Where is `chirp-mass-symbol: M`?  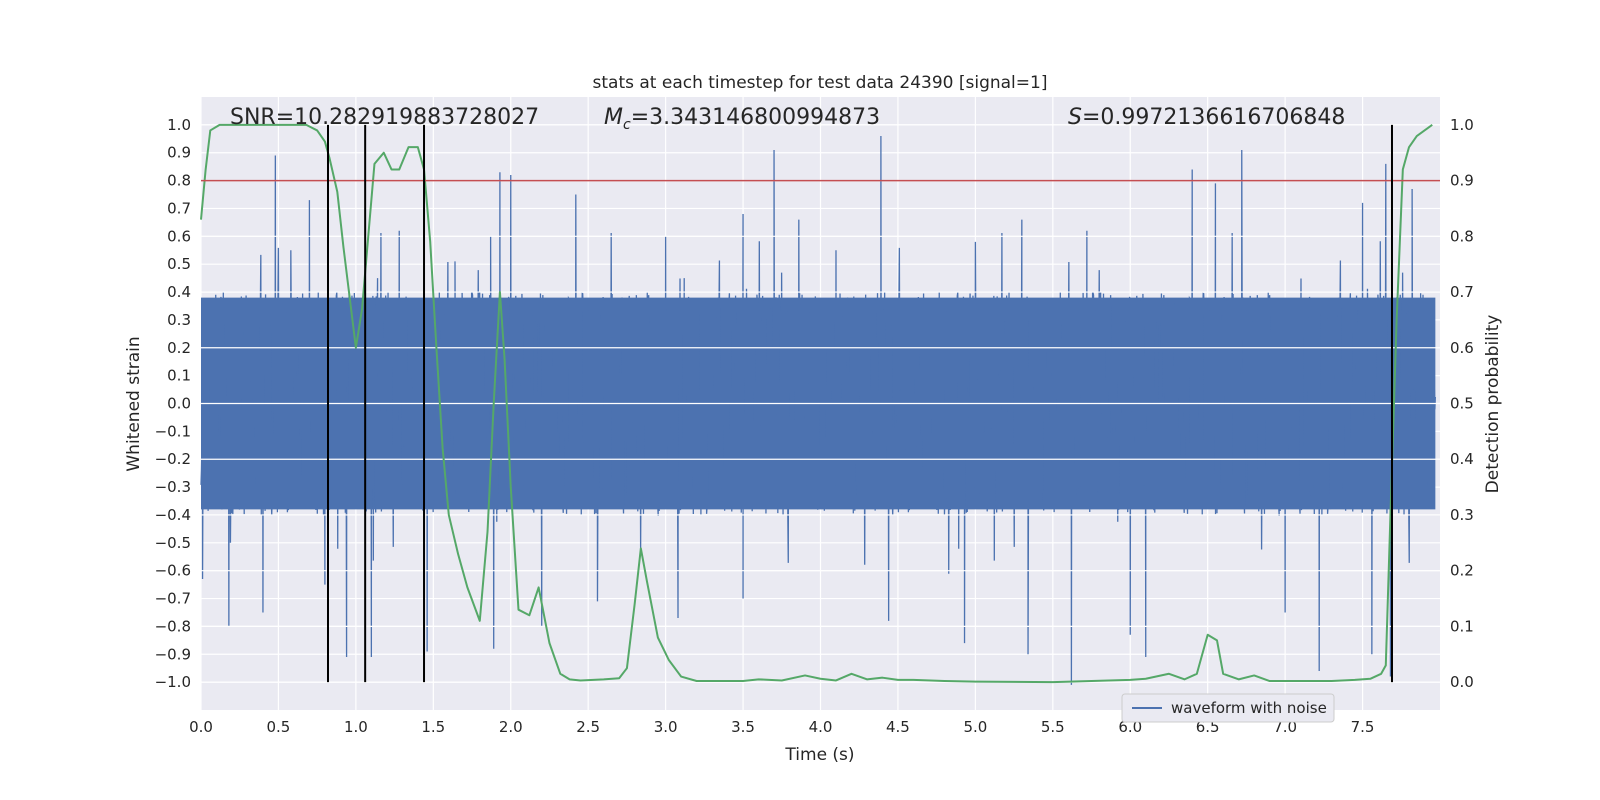
chirp-mass-symbol: M is located at coordinates (613, 117).